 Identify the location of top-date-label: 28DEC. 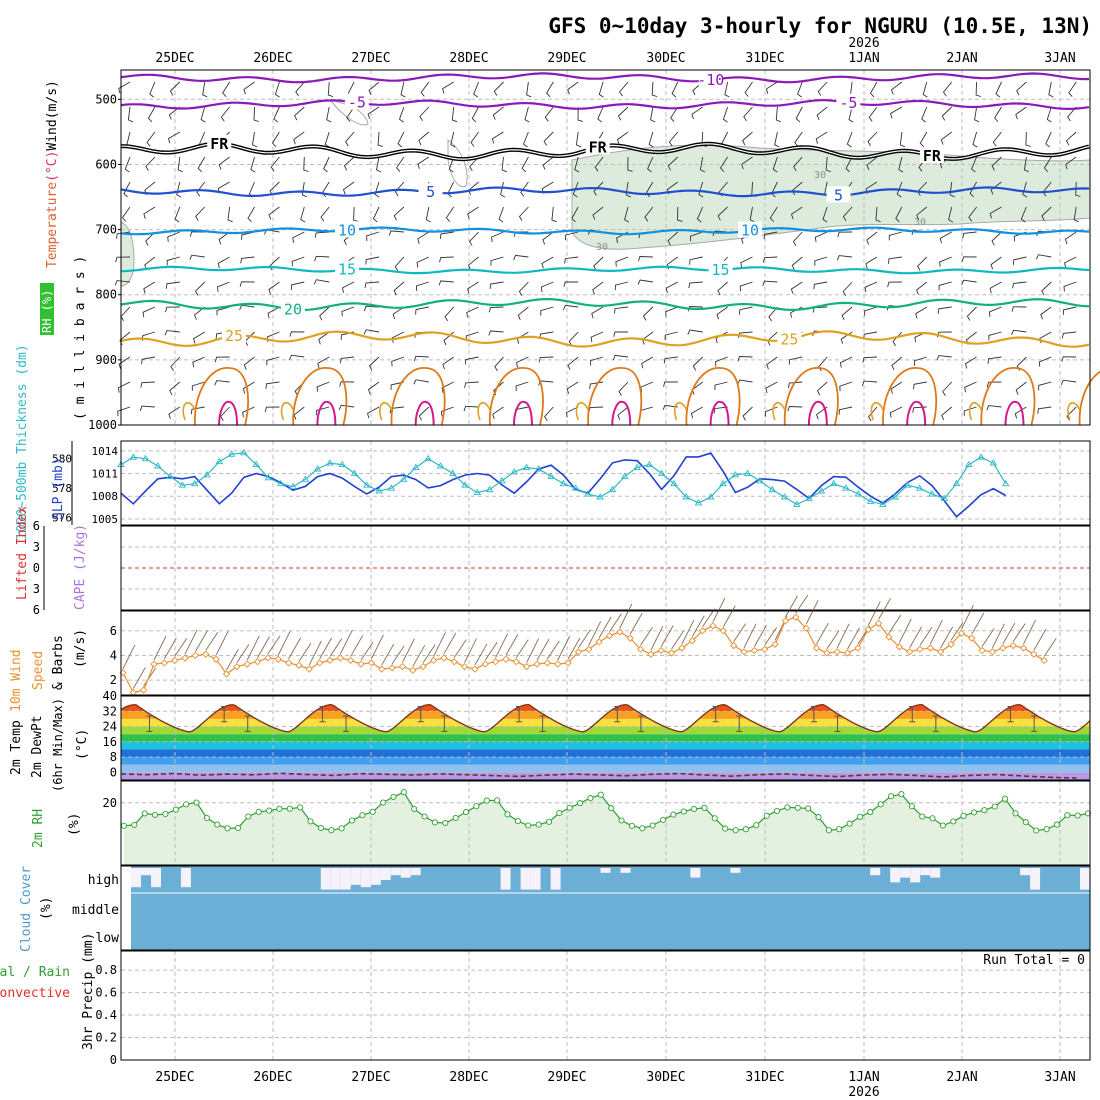
(468, 58).